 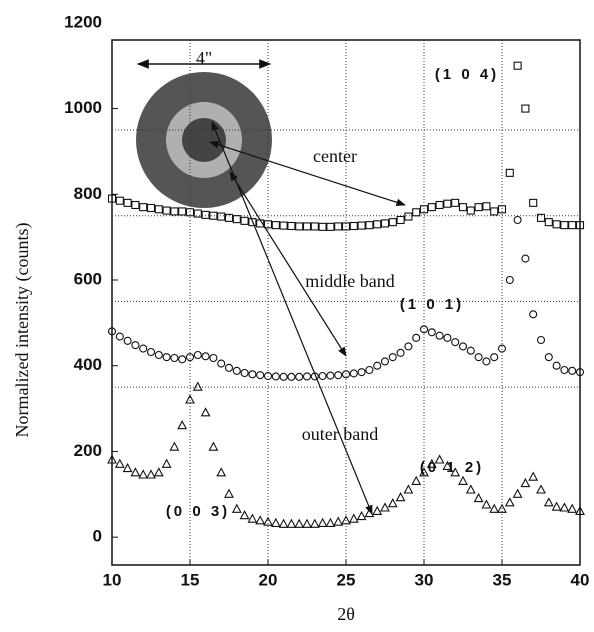 I want to click on y-tick-label: 0, so click(x=97, y=536).